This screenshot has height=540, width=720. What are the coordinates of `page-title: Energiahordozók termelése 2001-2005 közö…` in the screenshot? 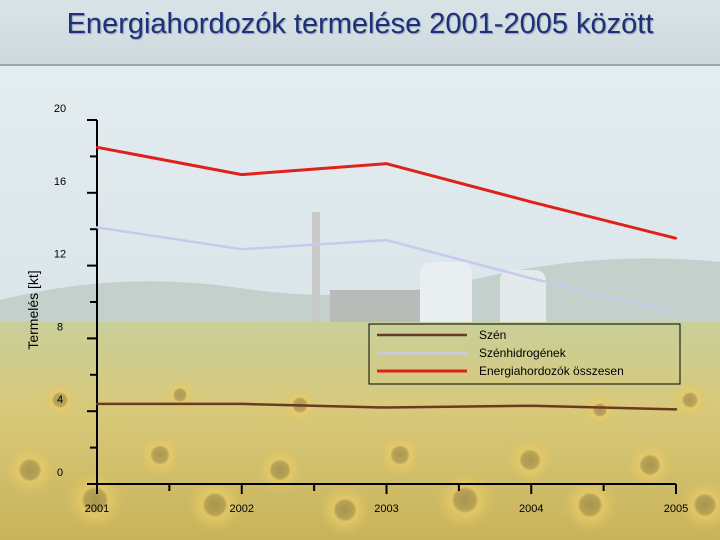 It's located at (360, 24).